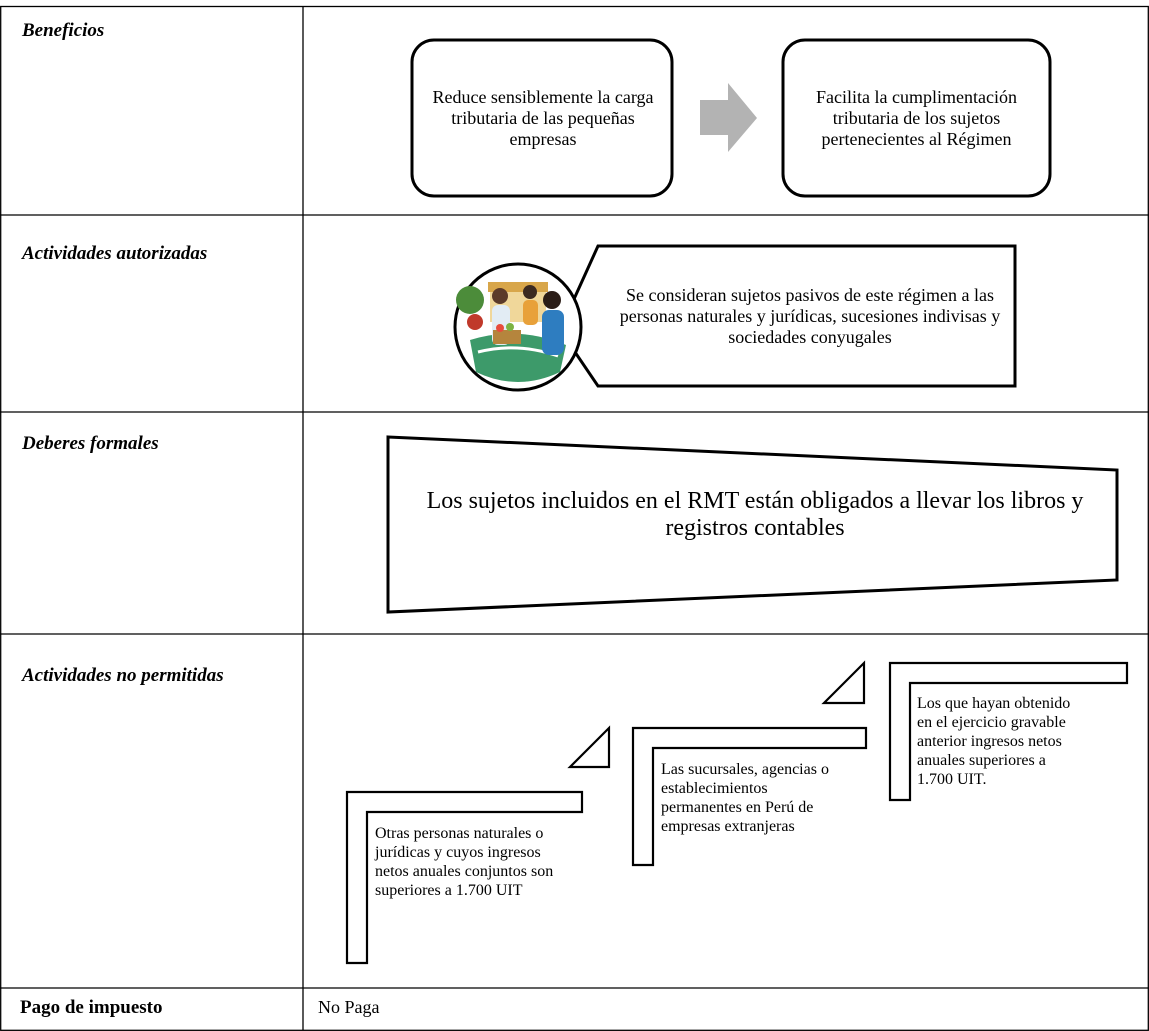 This screenshot has height=1031, width=1149. What do you see at coordinates (349, 1007) in the screenshot?
I see `cell-text: No Paga` at bounding box center [349, 1007].